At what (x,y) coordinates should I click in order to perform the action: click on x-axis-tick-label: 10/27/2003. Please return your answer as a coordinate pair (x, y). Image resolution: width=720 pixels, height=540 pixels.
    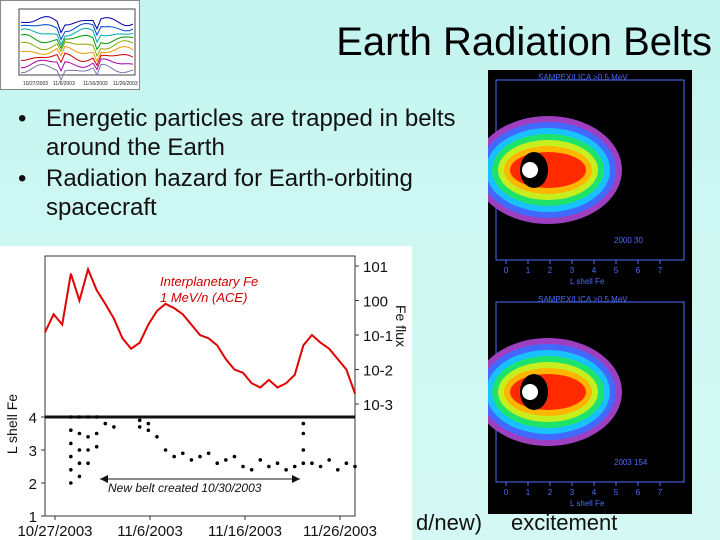
    Looking at the image, I should click on (54, 531).